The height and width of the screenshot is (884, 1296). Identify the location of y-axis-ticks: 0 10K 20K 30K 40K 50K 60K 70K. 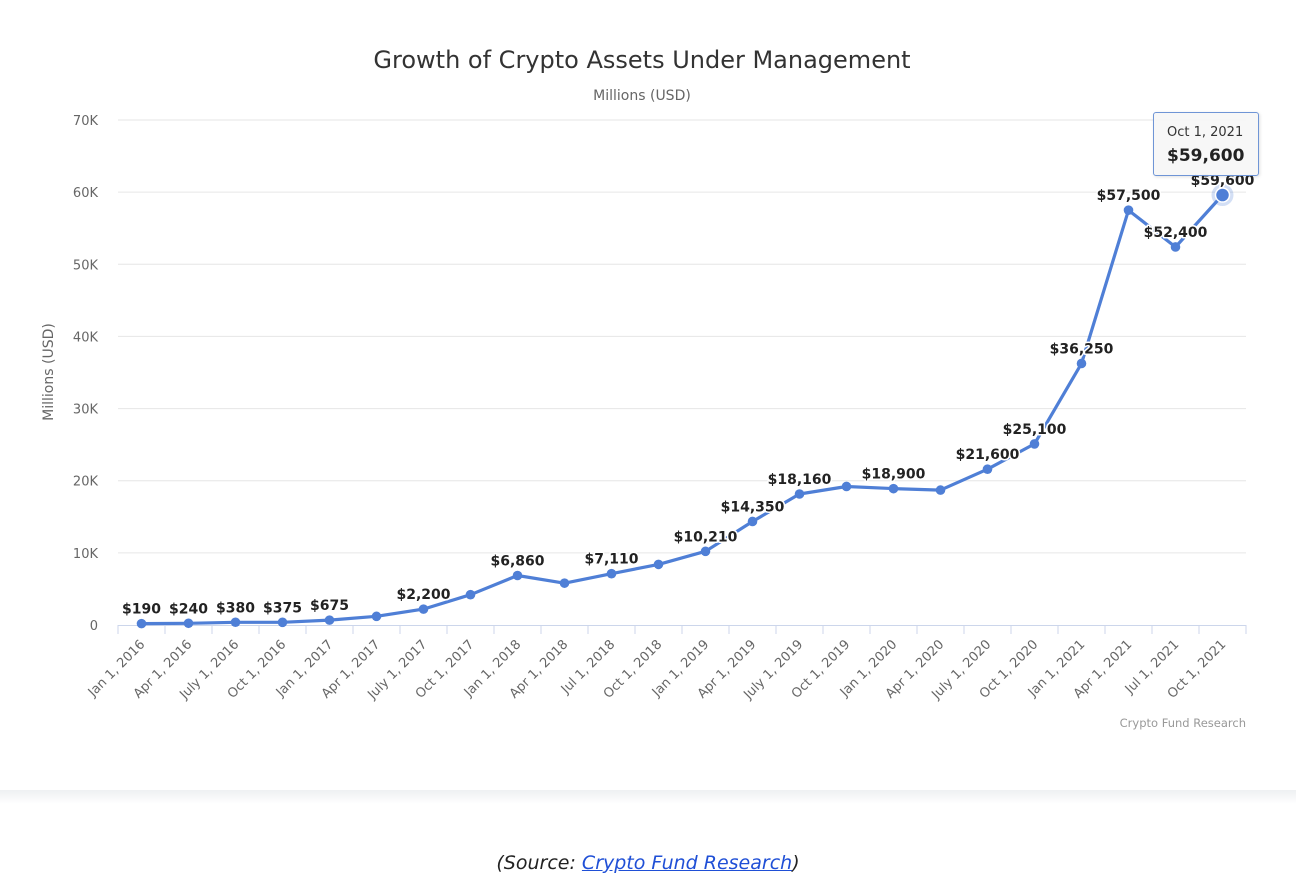
(86, 374).